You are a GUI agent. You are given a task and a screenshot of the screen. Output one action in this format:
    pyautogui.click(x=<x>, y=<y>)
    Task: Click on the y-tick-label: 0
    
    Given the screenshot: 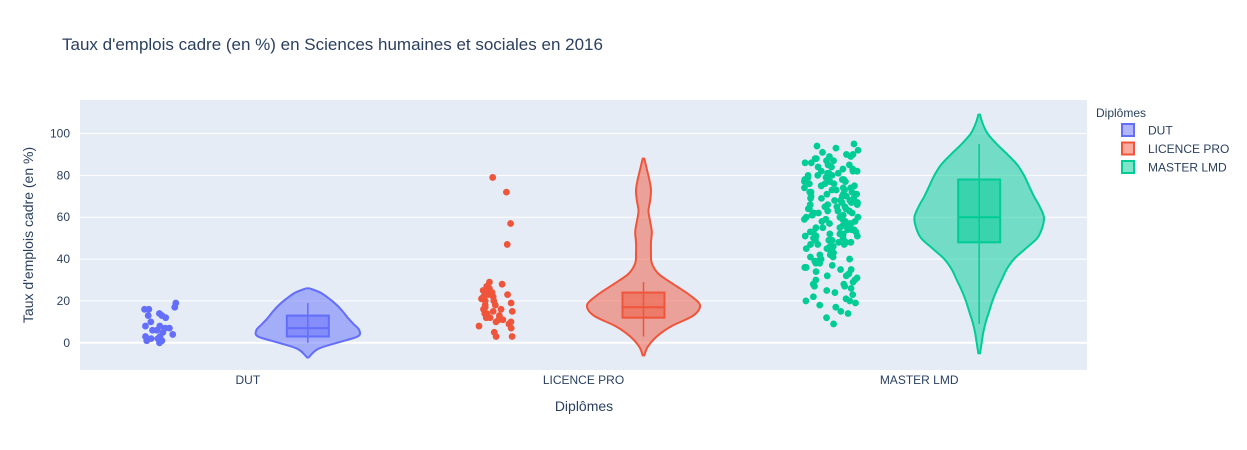 What is the action you would take?
    pyautogui.click(x=66, y=343)
    